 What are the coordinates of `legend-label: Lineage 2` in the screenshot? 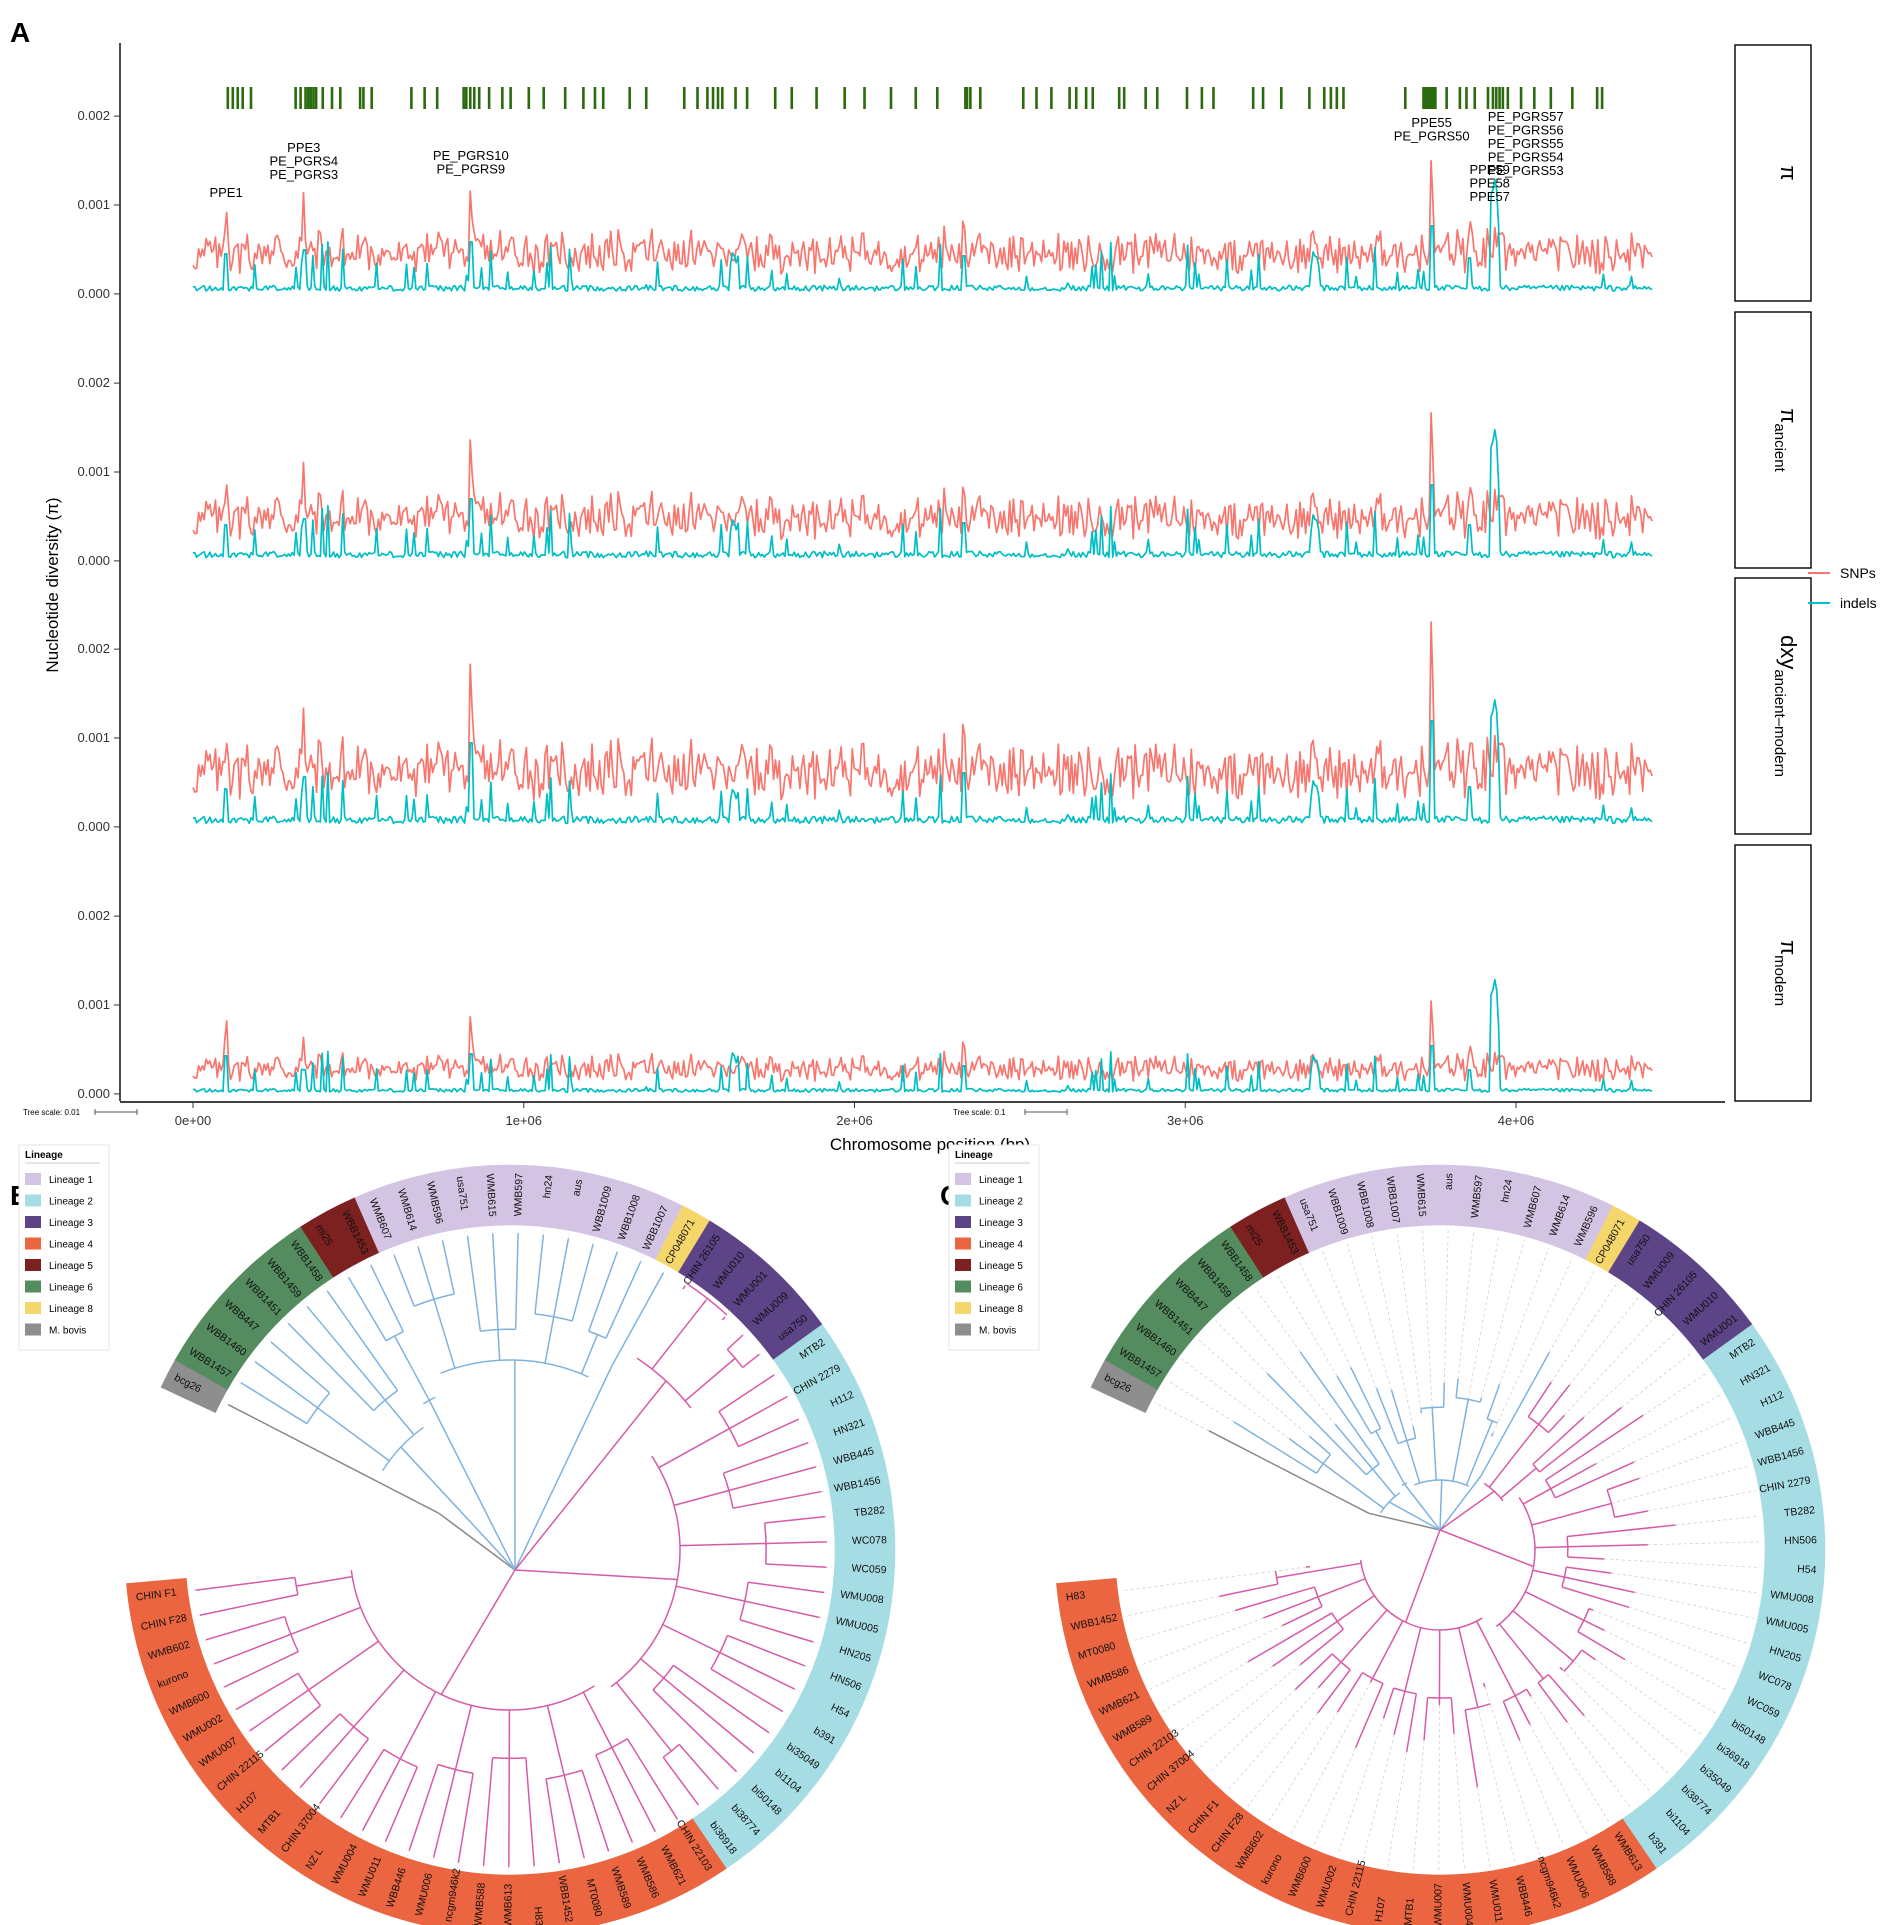 It's located at (1001, 1202).